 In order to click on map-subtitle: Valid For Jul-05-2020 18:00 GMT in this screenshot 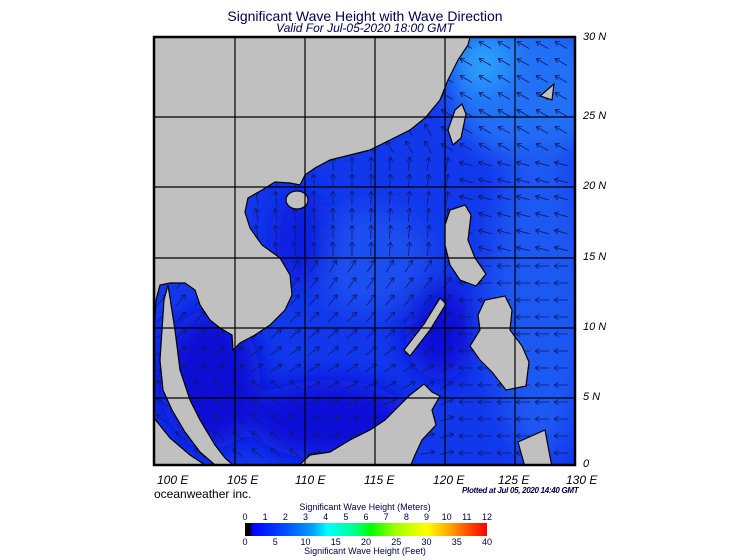, I will do `click(365, 28)`.